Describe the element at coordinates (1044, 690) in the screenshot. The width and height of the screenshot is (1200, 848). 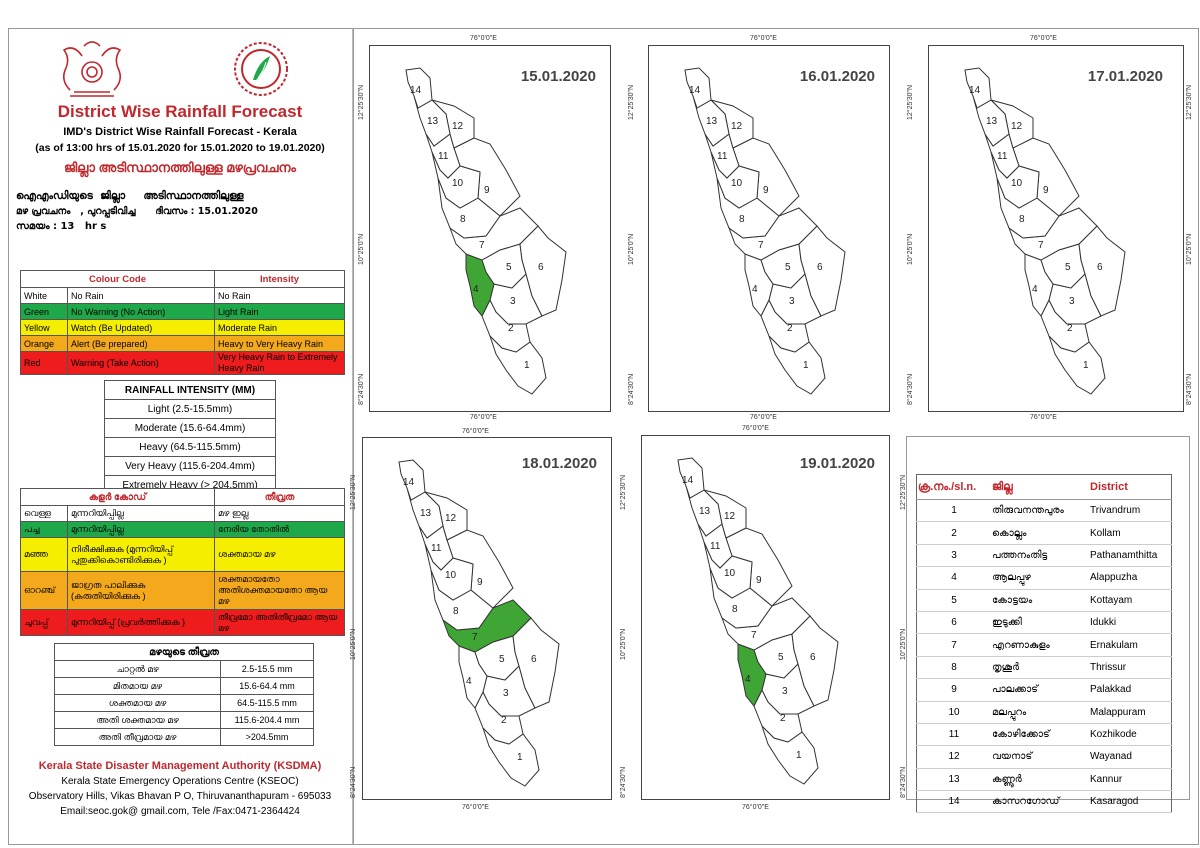
I see `table-row: 9 പാലക്കാട് Palakkad` at that location.